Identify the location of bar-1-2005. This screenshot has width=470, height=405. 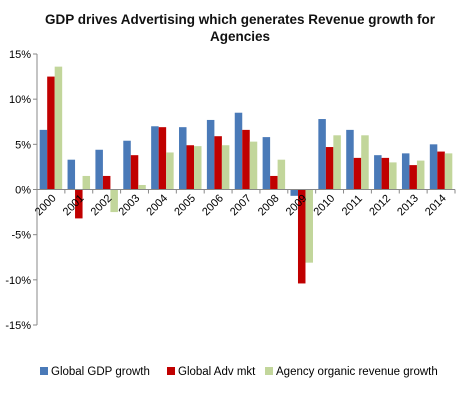
(183, 158).